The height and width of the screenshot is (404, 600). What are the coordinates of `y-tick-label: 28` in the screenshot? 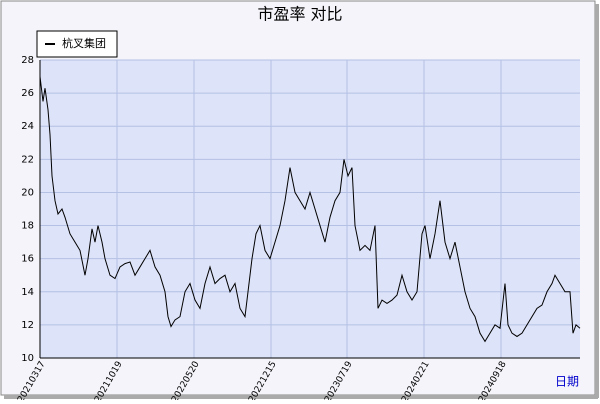 It's located at (27, 60).